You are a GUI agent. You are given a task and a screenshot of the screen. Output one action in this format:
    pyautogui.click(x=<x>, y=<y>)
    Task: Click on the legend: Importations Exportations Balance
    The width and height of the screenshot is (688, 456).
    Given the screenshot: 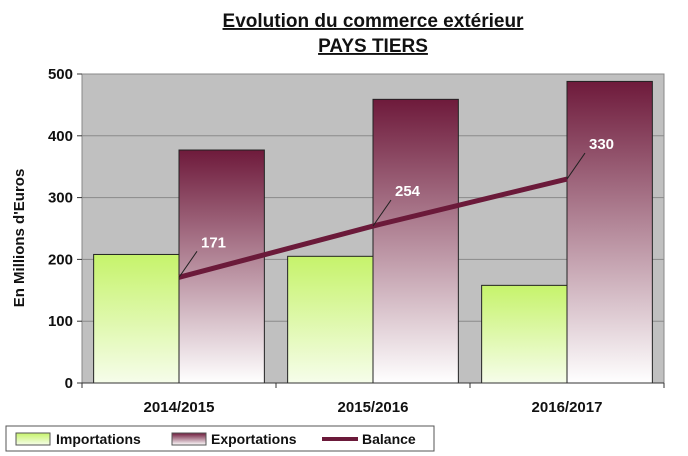 What is the action you would take?
    pyautogui.click(x=220, y=438)
    